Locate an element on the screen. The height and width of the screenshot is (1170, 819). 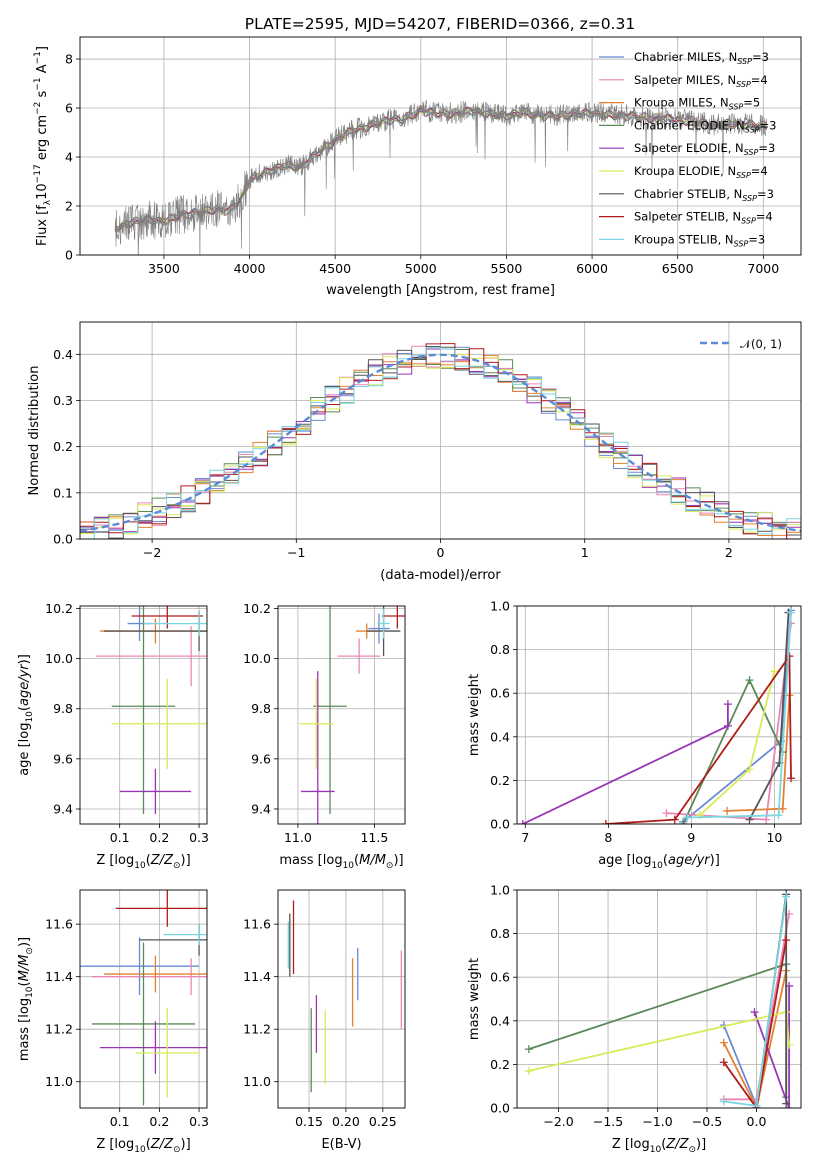
legend: 𝒩(0, 1) is located at coordinates (741, 344).